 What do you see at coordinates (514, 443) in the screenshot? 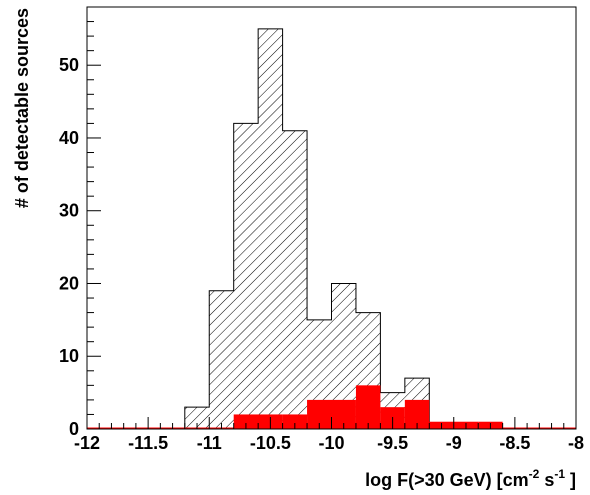
I see `x-tick-label: -8.5` at bounding box center [514, 443].